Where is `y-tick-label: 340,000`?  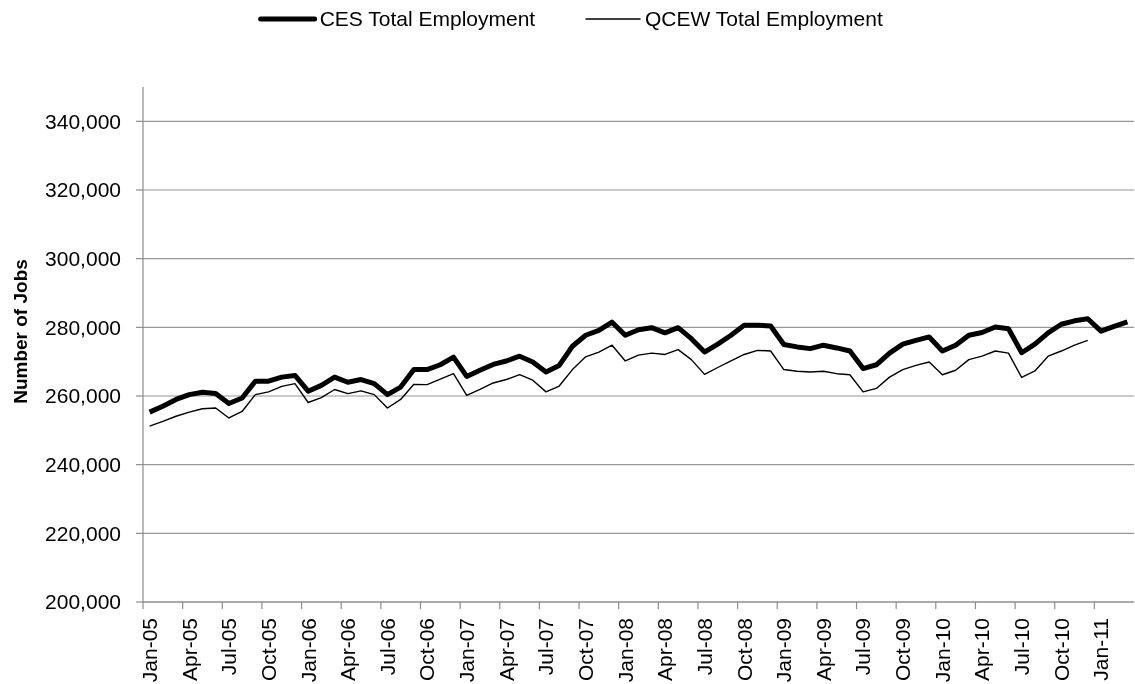
y-tick-label: 340,000 is located at coordinates (83, 121).